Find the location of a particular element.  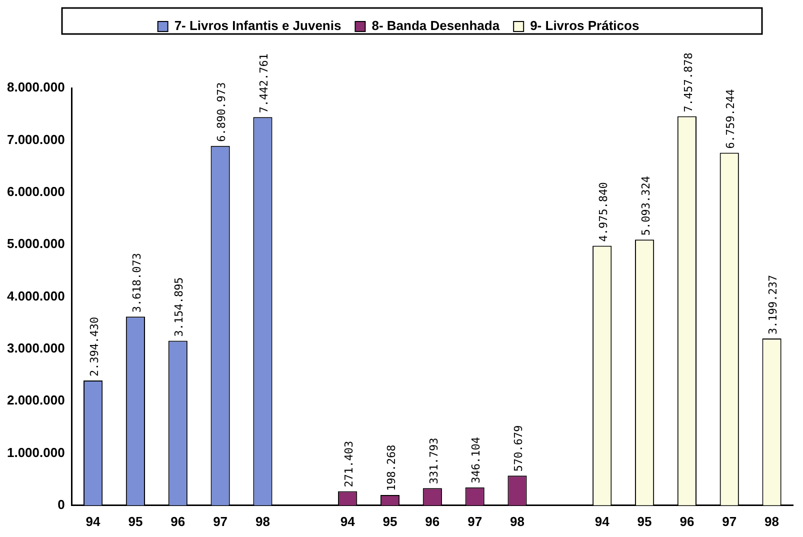

legend-label: 9- Livros Práticos is located at coordinates (585, 26).